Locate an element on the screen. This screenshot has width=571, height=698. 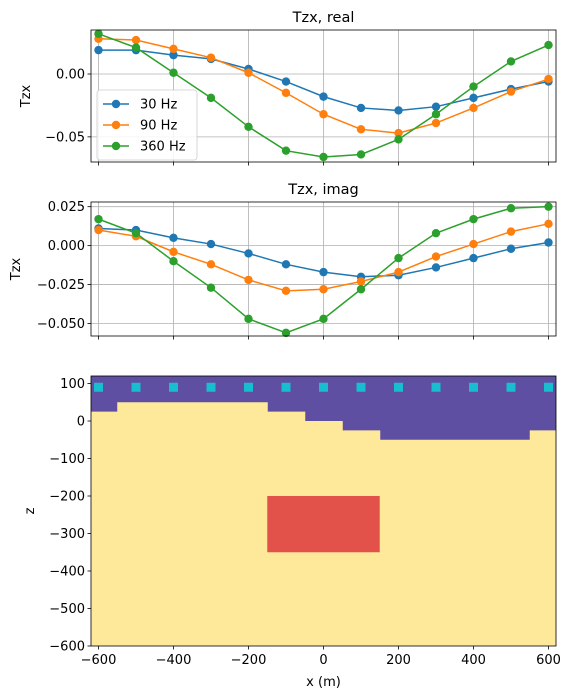
chart-title: Tzx, real is located at coordinates (323, 18).